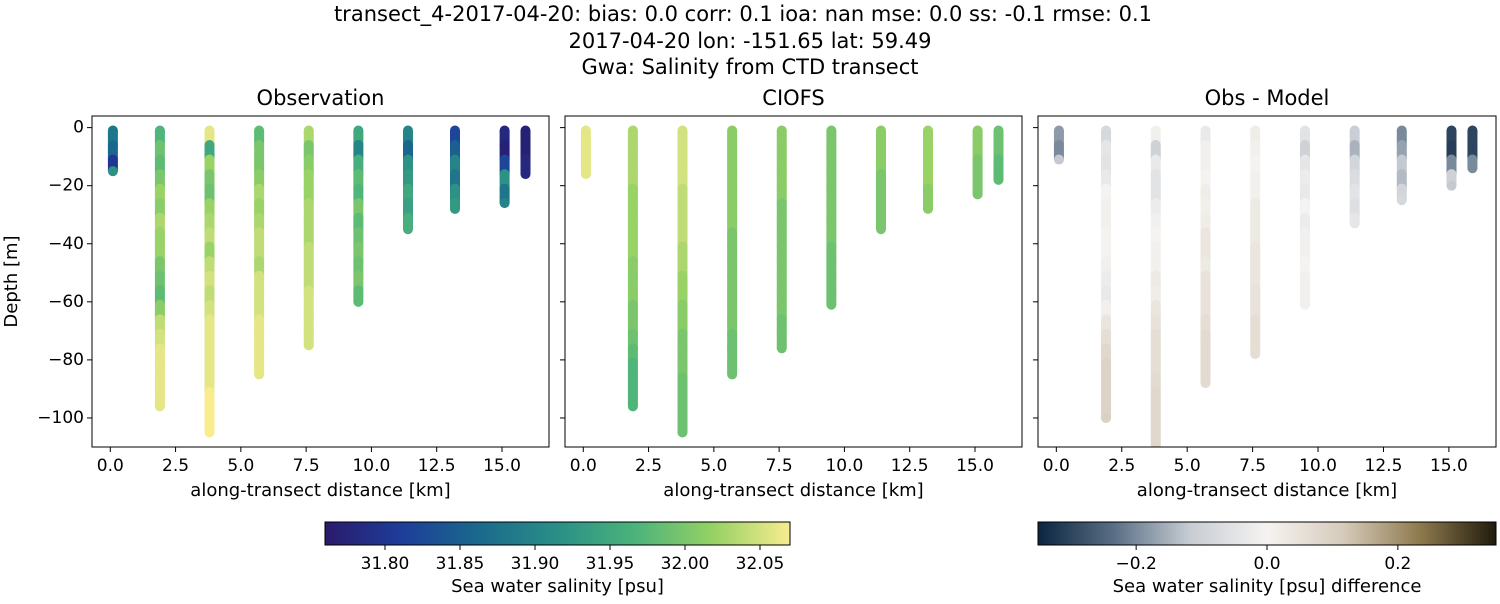 The width and height of the screenshot is (1500, 604). What do you see at coordinates (66, 186) in the screenshot?
I see `y-tick-label: −20` at bounding box center [66, 186].